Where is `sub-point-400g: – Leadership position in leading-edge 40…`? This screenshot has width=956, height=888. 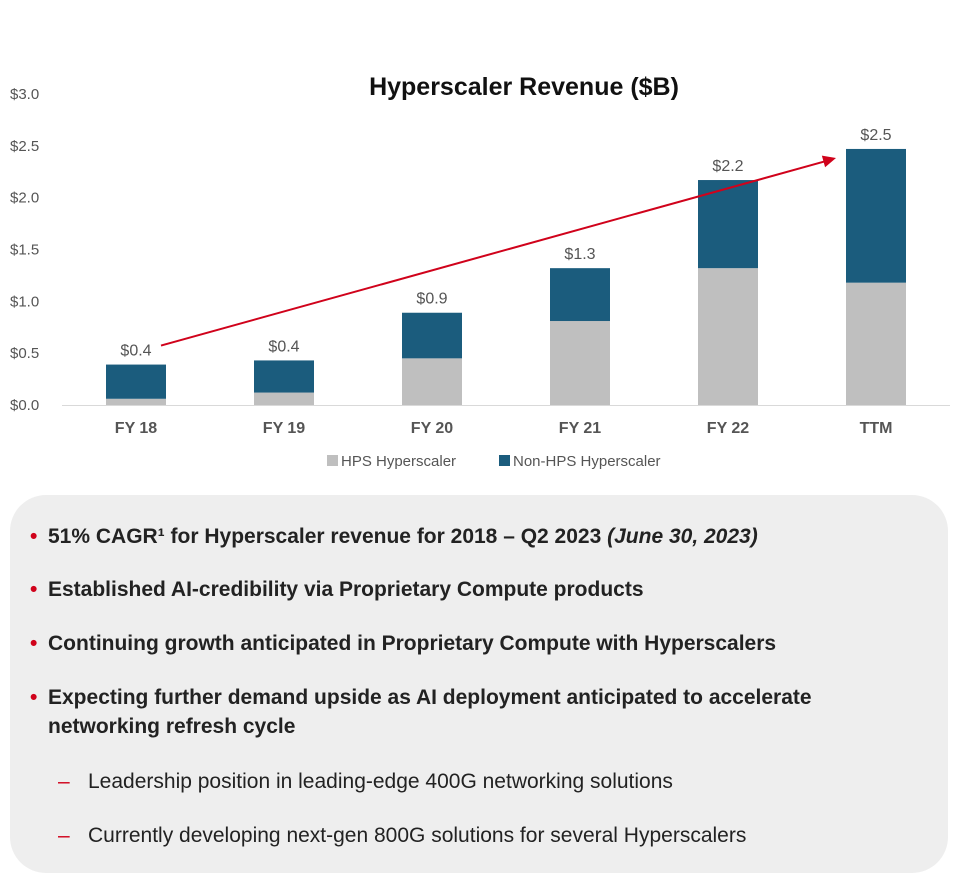
sub-point-400g: – Leadership position in leading-edge 40… is located at coordinates (365, 781).